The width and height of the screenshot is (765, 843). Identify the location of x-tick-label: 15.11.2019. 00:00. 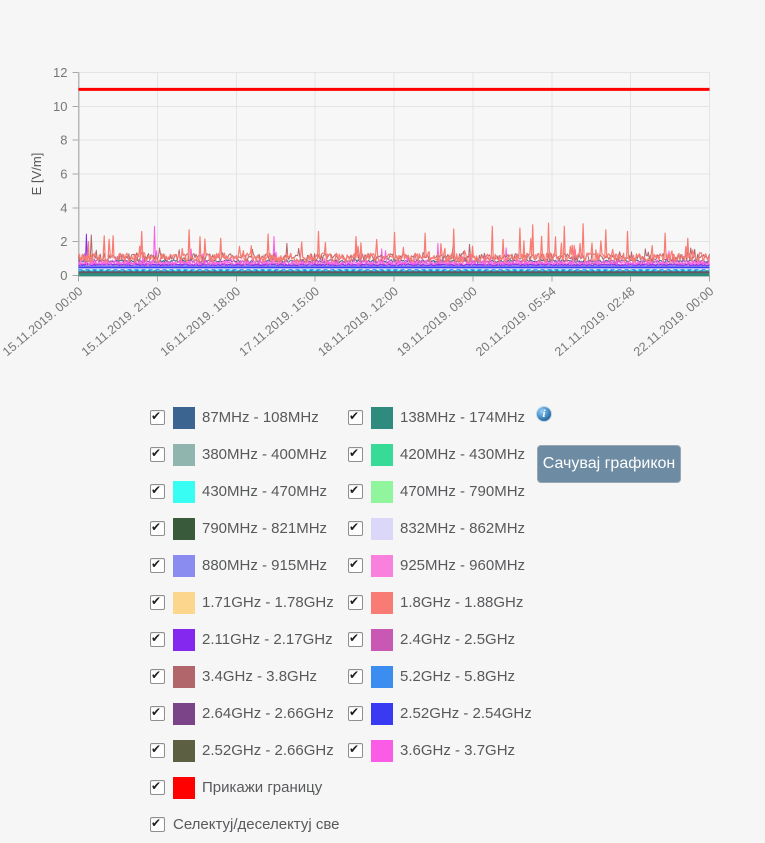
(42, 321).